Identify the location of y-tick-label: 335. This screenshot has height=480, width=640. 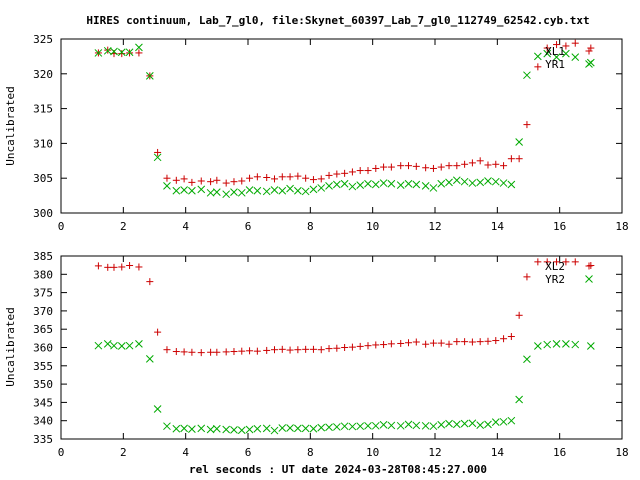
(43, 439).